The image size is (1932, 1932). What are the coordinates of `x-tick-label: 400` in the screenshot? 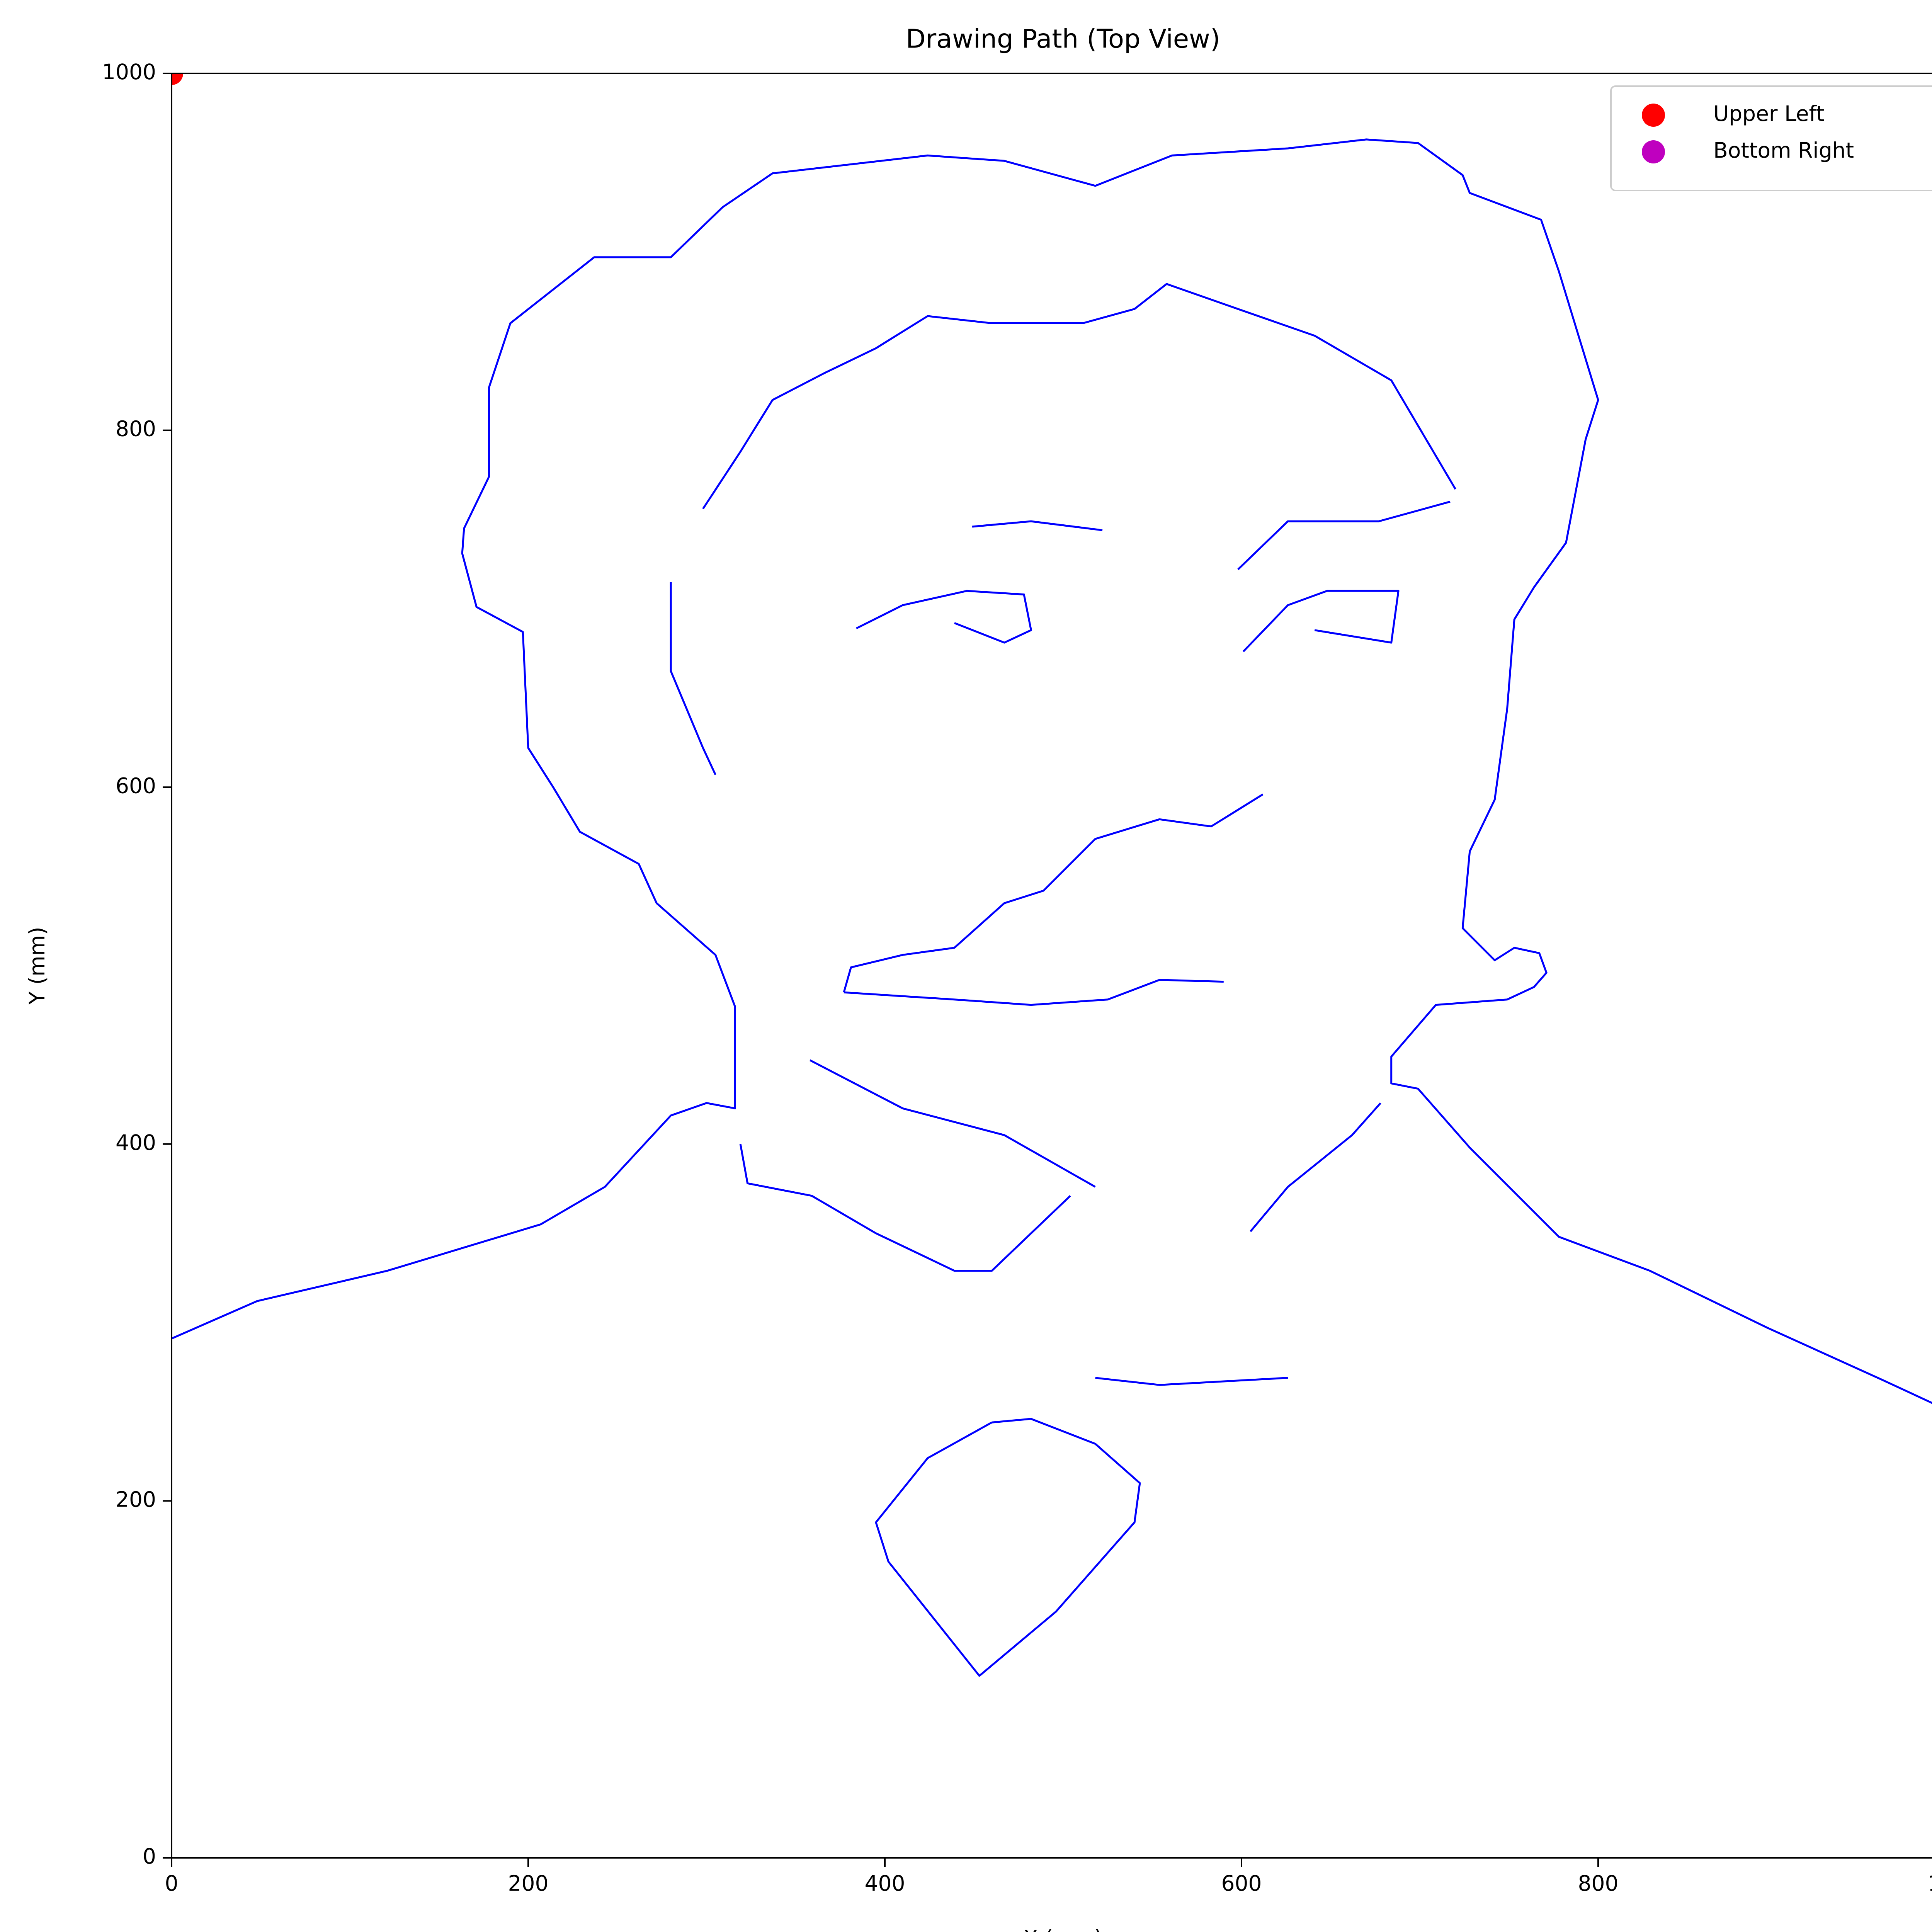 It's located at (885, 1884).